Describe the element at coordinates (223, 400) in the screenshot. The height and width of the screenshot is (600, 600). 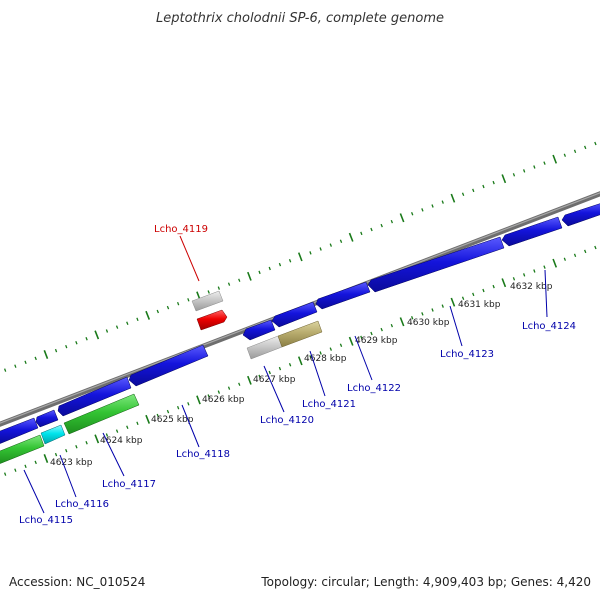
I see `kbp-label: 4626 kbp` at that location.